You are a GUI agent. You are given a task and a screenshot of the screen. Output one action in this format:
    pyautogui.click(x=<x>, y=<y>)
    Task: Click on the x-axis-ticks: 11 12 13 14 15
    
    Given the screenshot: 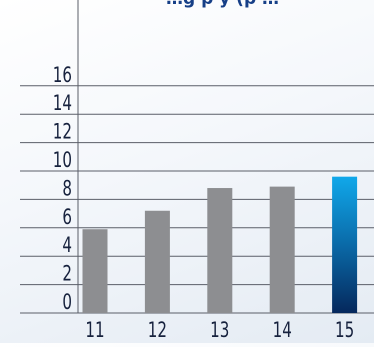 What is the action you would take?
    pyautogui.click(x=219, y=331)
    